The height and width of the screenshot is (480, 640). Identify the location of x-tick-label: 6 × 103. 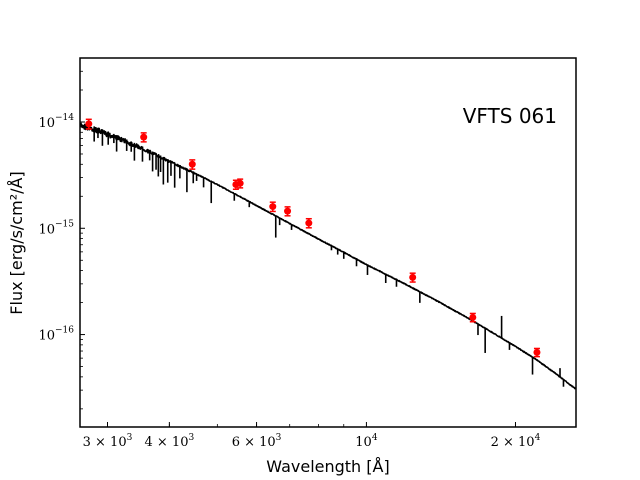
(257, 441).